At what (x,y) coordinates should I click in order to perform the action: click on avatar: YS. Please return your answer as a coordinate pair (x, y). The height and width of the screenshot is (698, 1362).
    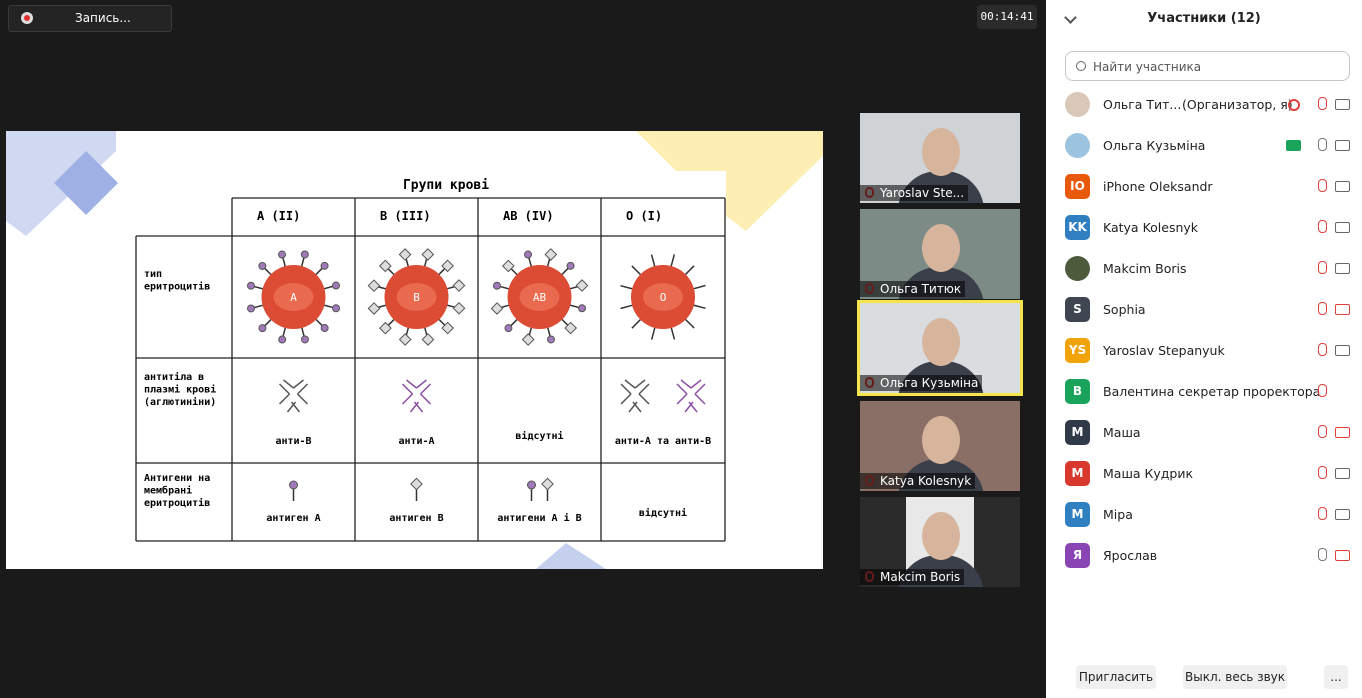
    Looking at the image, I should click on (1077, 350).